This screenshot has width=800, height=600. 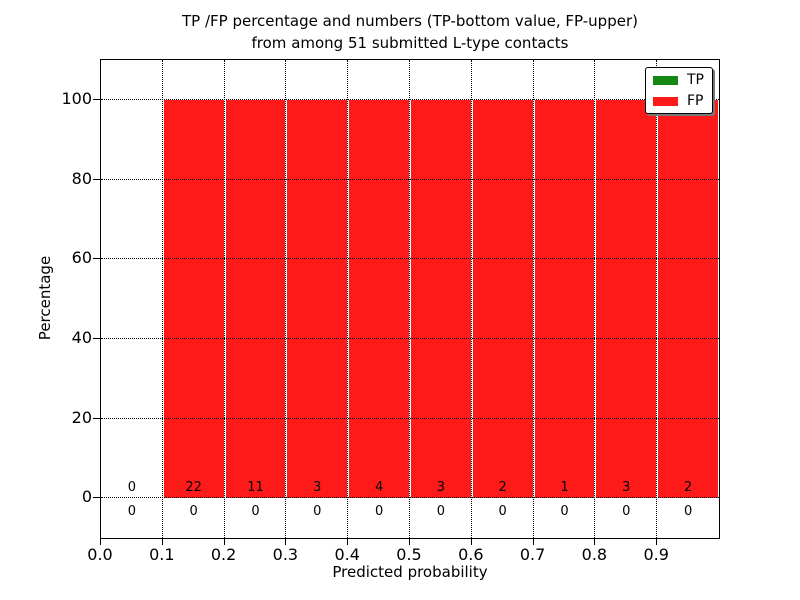 What do you see at coordinates (379, 488) in the screenshot?
I see `count-fp-bin-0.4: 4` at bounding box center [379, 488].